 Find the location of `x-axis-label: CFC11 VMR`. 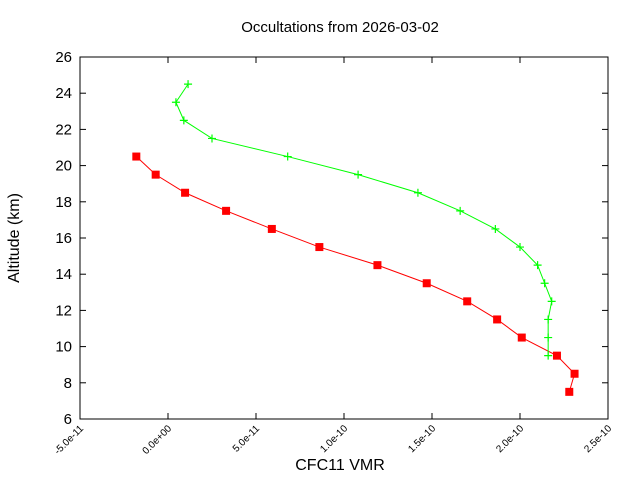

x-axis-label: CFC11 VMR is located at coordinates (340, 465).